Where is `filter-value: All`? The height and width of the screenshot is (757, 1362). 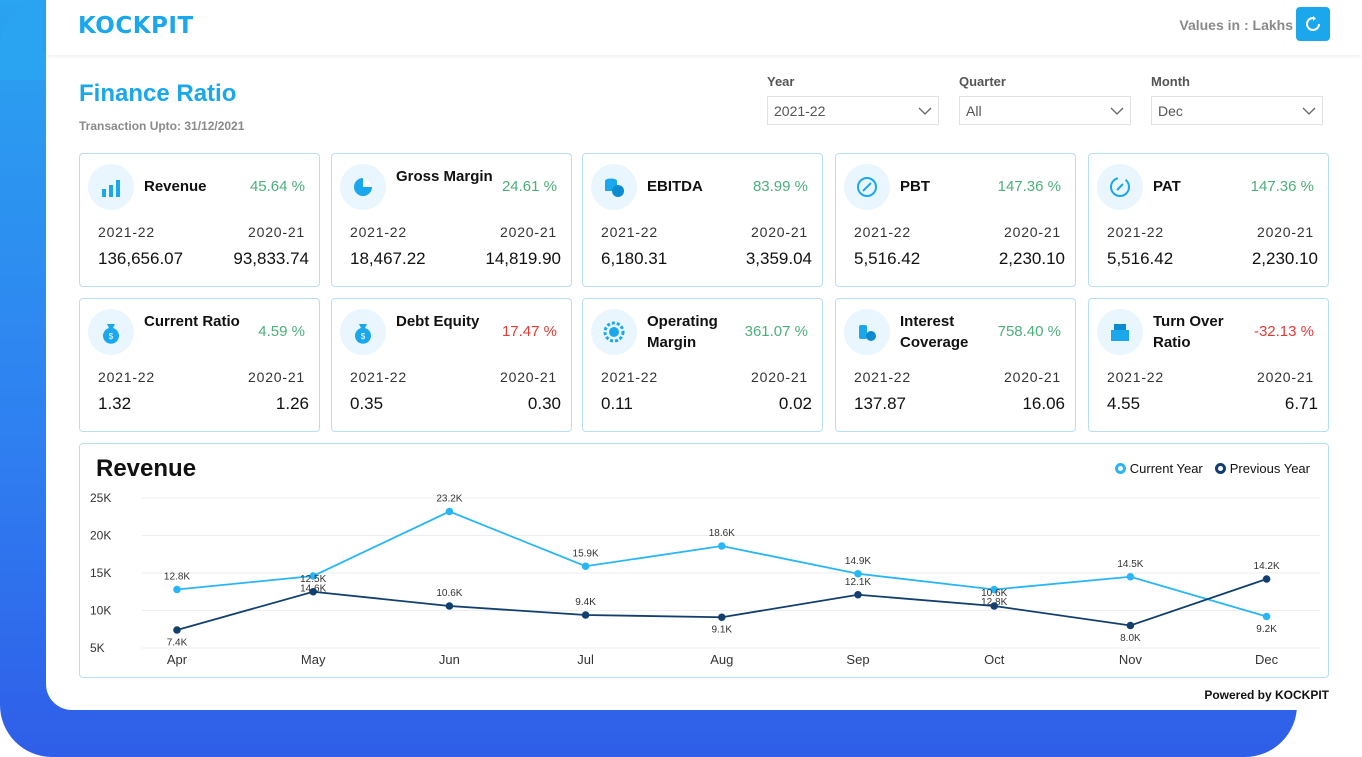
filter-value: All is located at coordinates (974, 110).